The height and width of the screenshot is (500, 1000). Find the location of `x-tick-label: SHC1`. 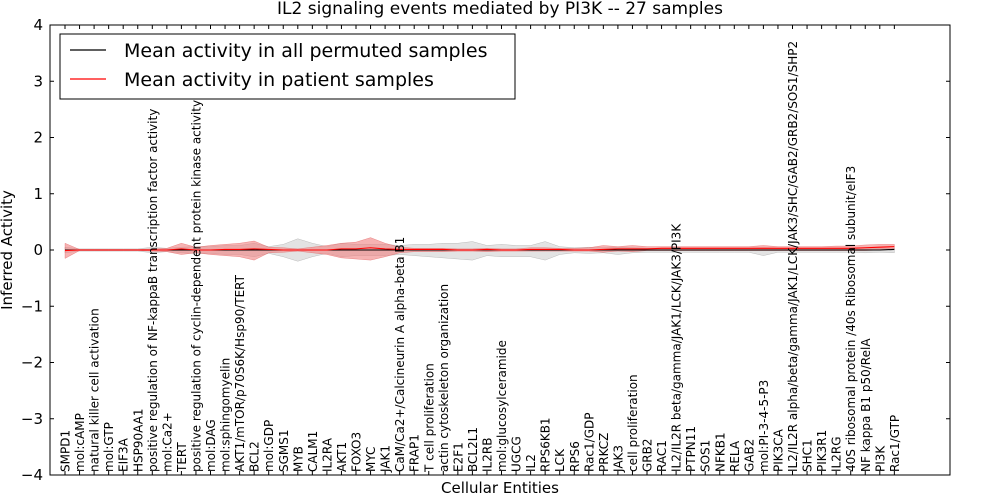

x-tick-label: SHC1 is located at coordinates (808, 455).